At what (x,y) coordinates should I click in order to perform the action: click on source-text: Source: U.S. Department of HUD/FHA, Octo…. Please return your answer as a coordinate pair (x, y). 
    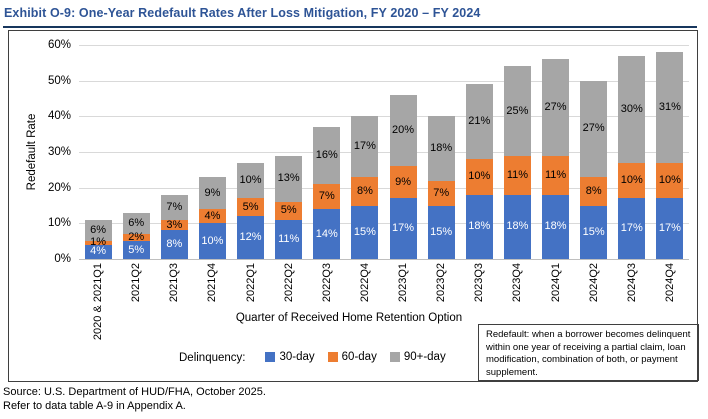
    Looking at the image, I should click on (134, 399).